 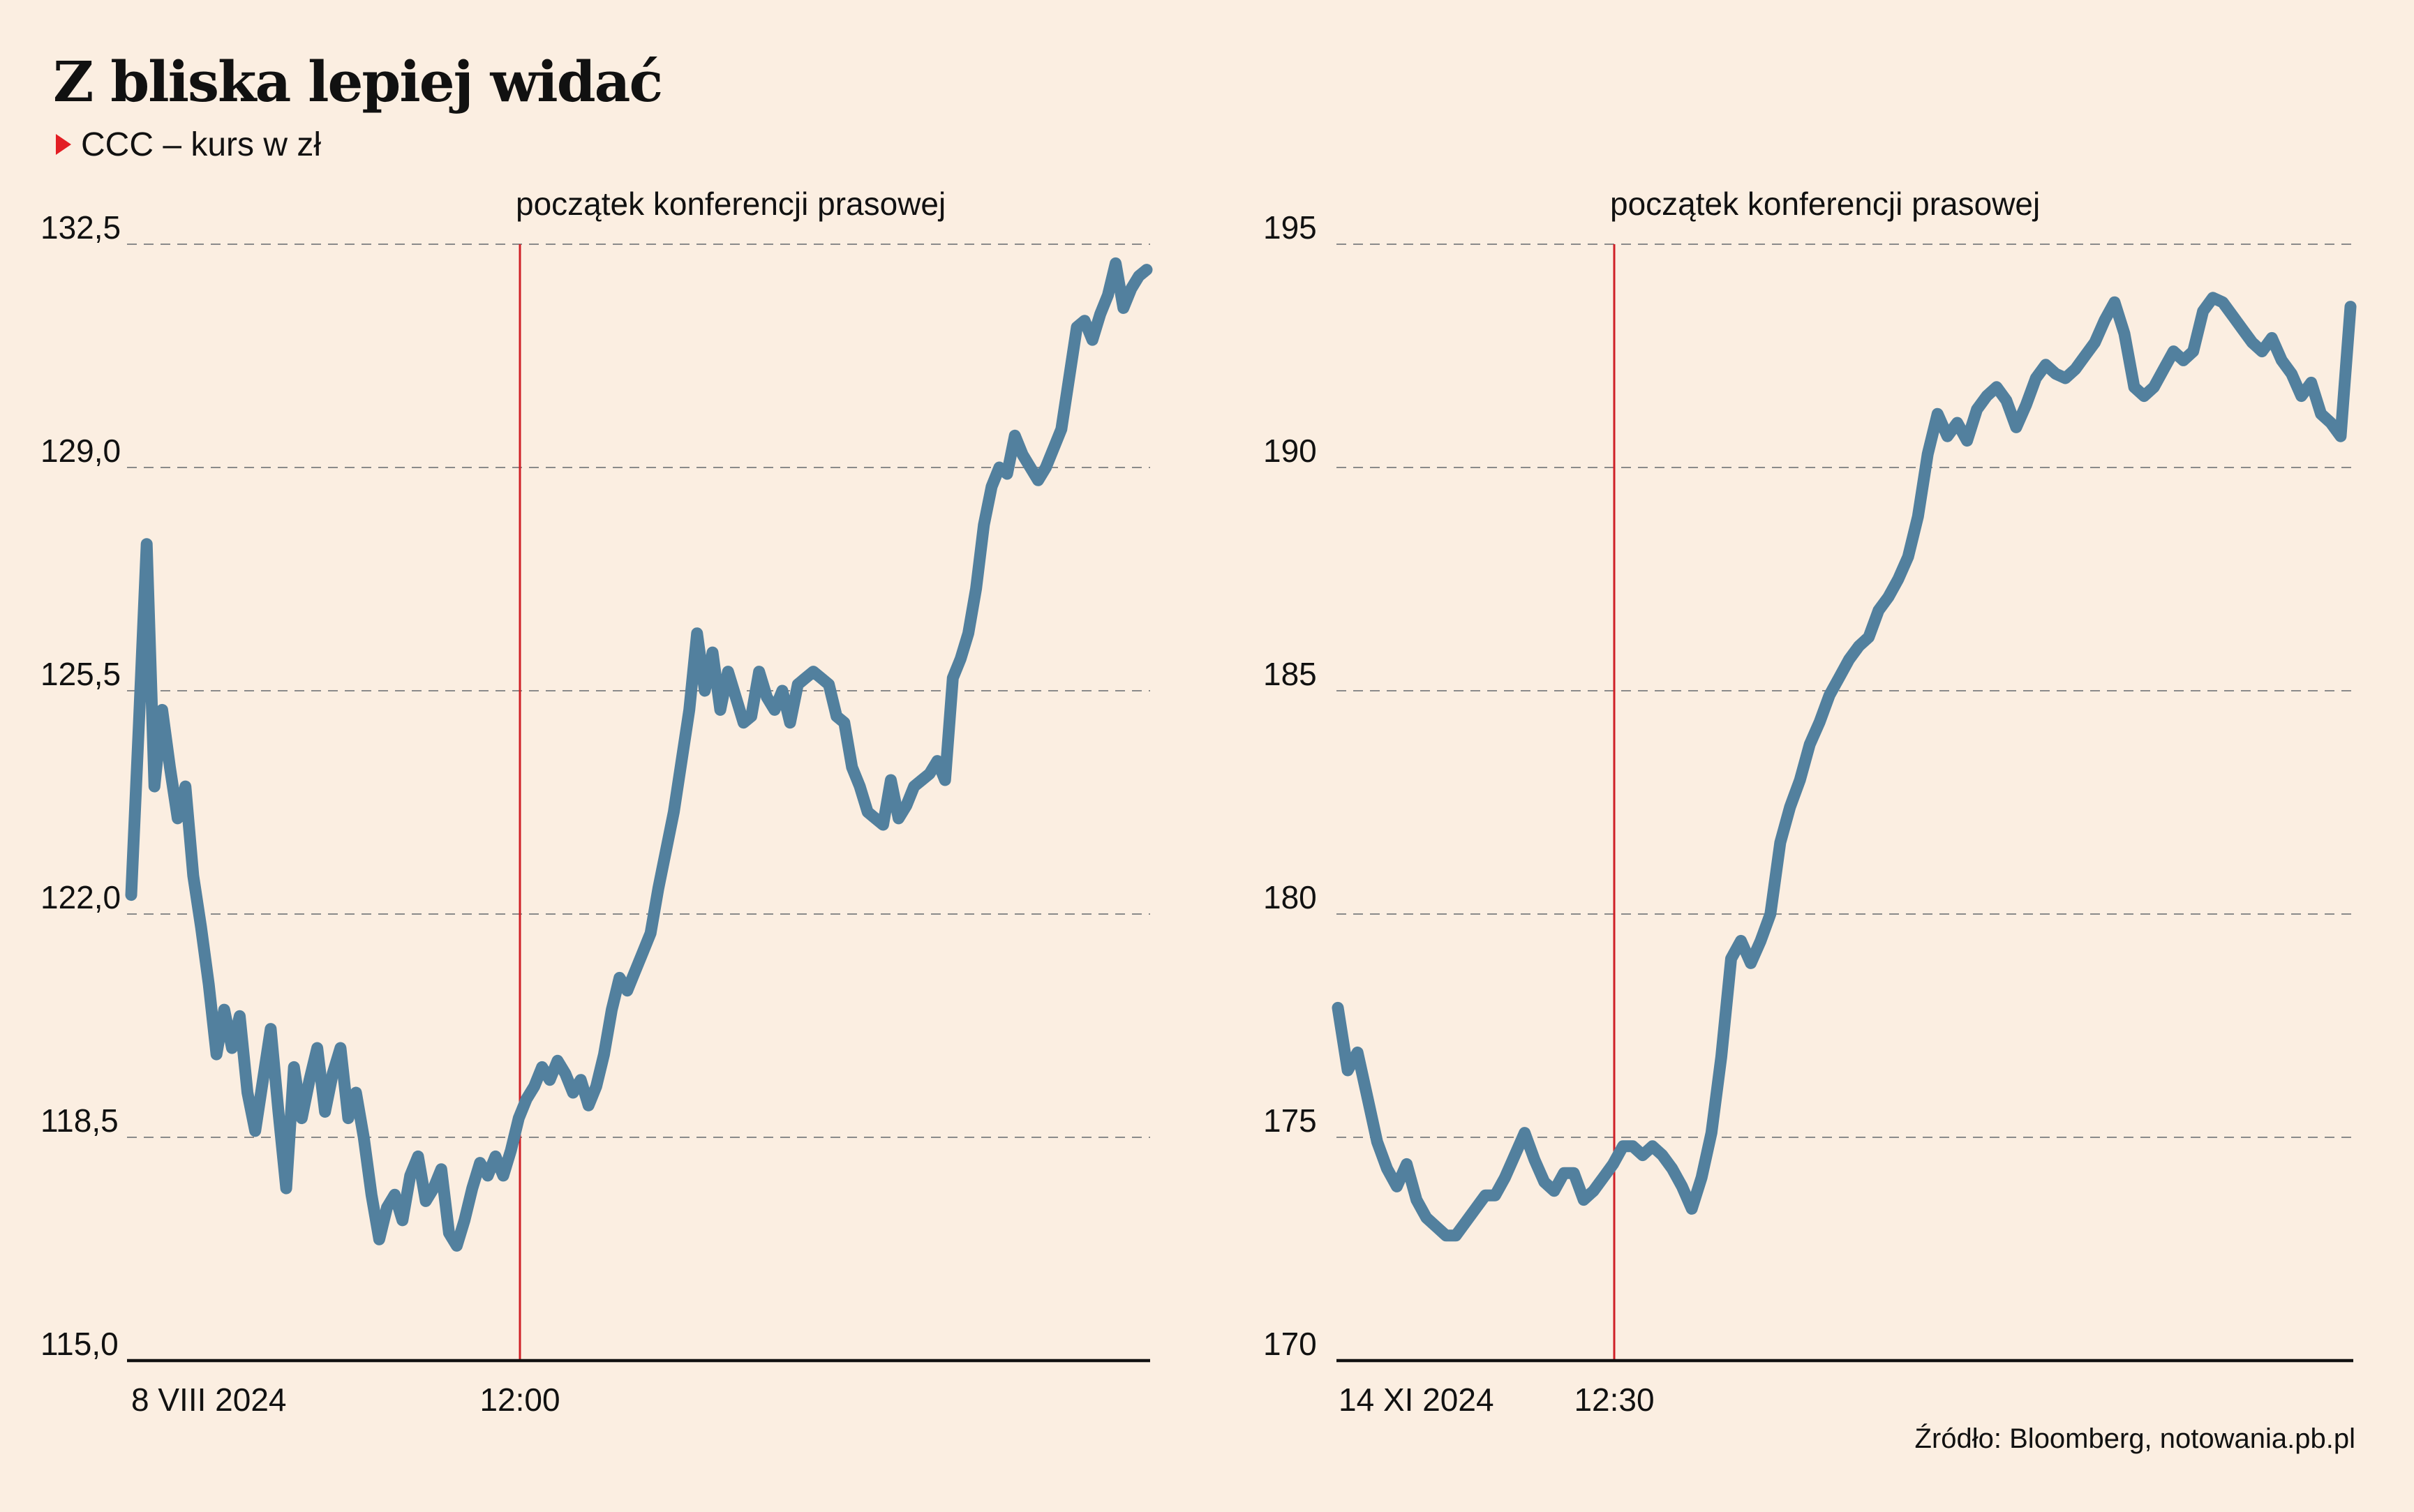 What do you see at coordinates (81, 227) in the screenshot?
I see `y-tick-label: 132,5` at bounding box center [81, 227].